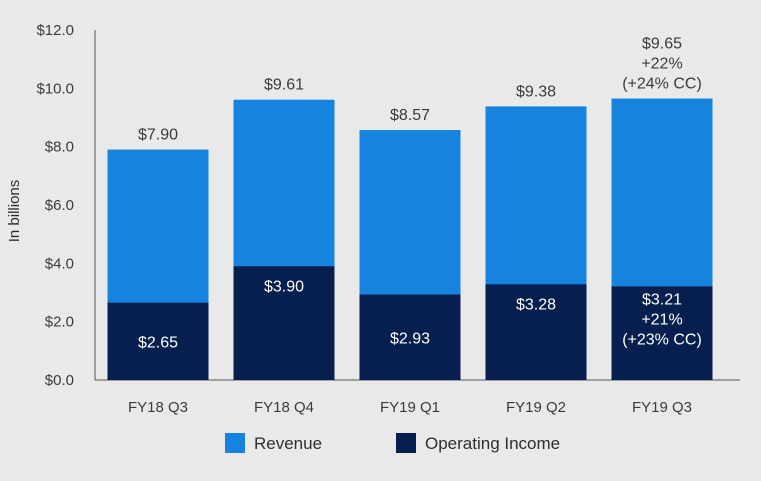 This screenshot has width=761, height=481. Describe the element at coordinates (284, 286) in the screenshot. I see `operating-income-value-label: $3.90` at that location.